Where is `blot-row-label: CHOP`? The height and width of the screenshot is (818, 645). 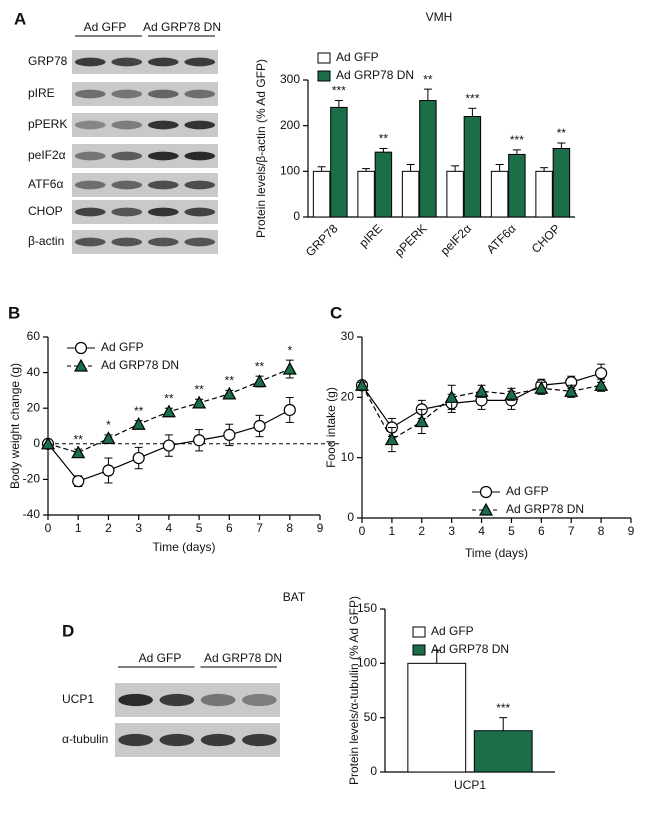 blot-row-label: CHOP is located at coordinates (45, 211).